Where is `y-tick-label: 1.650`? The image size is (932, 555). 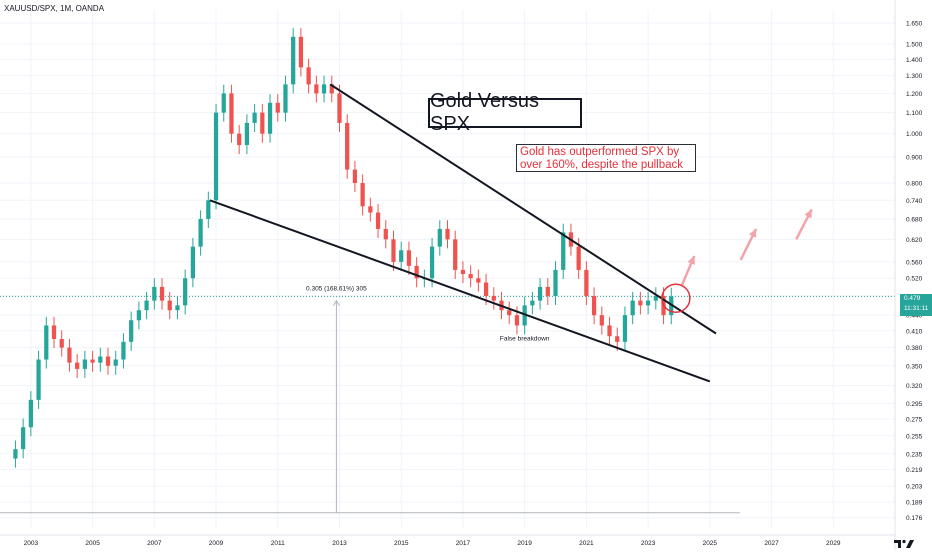 y-tick-label: 1.650 is located at coordinates (914, 24).